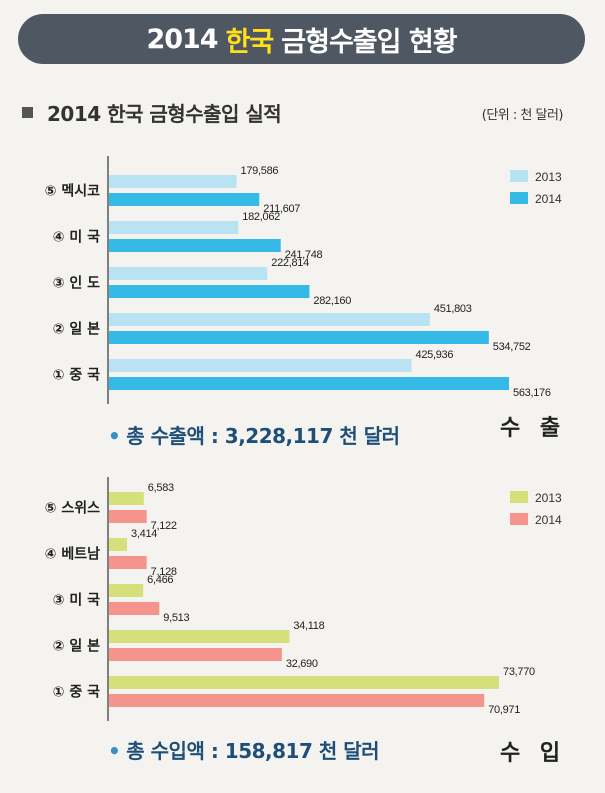 This screenshot has width=605, height=793. Describe the element at coordinates (76, 330) in the screenshot. I see `export-category-label: ② 일 본` at that location.